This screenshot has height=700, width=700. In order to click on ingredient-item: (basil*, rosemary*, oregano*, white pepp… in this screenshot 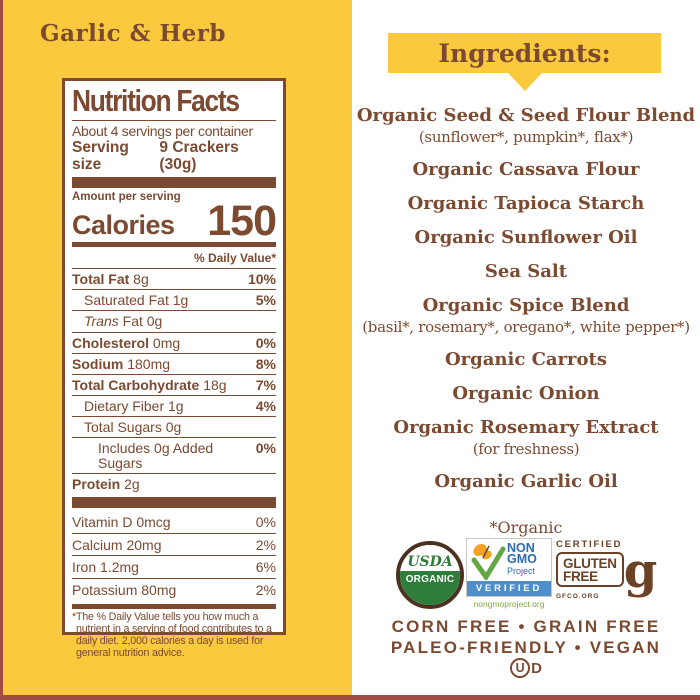, I will do `click(526, 327)`.